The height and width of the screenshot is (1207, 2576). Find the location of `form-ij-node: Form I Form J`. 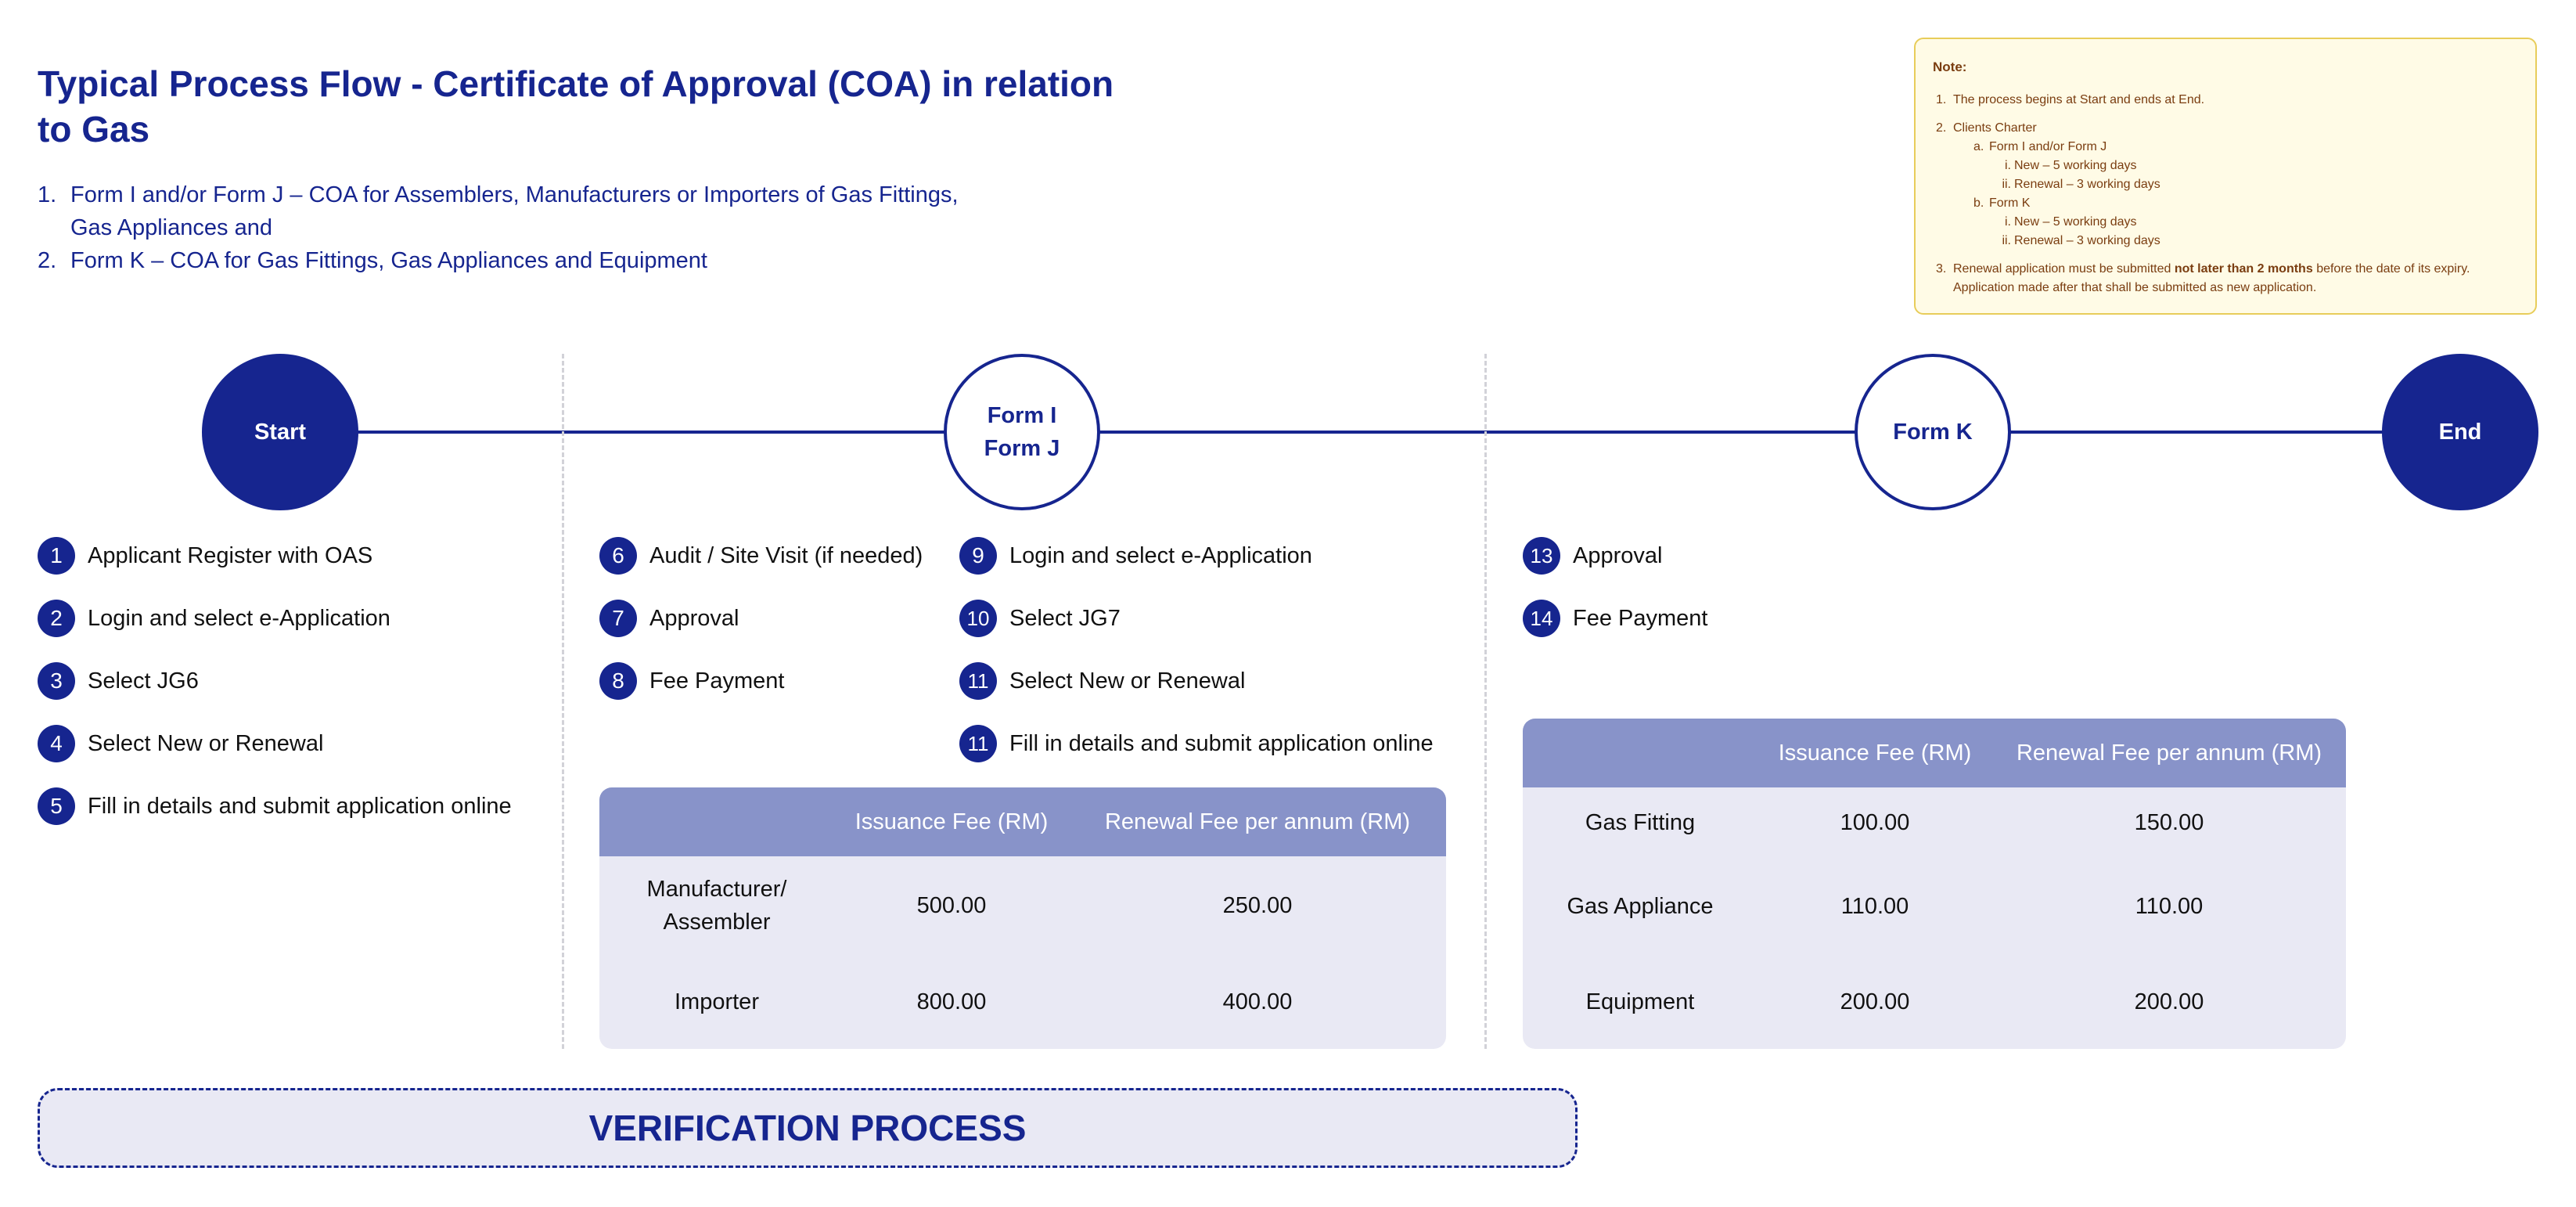

form-ij-node: Form I Form J is located at coordinates (1022, 432).